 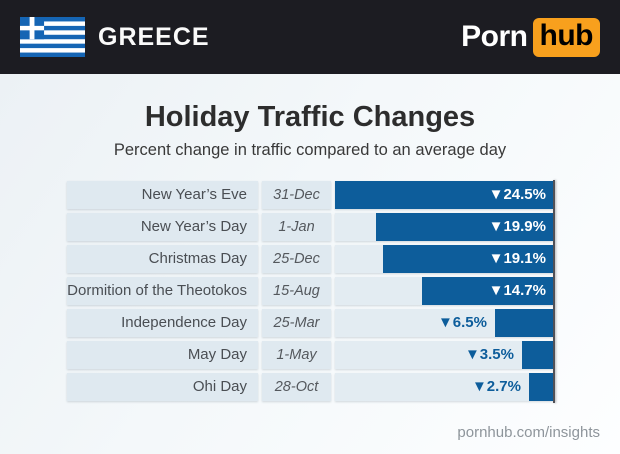 What do you see at coordinates (444, 355) in the screenshot?
I see `bar-track: ▼3.5%` at bounding box center [444, 355].